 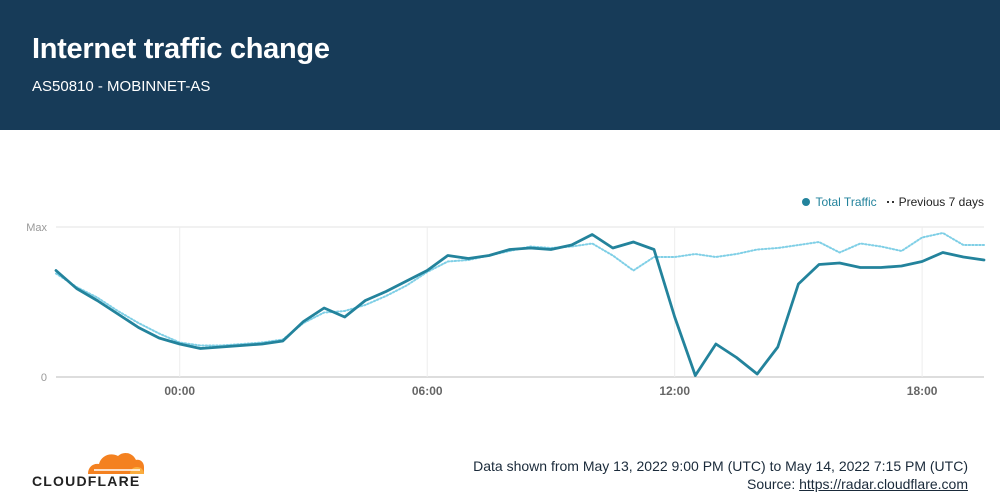 What do you see at coordinates (44, 378) in the screenshot?
I see `y-tick-label-zero: 0` at bounding box center [44, 378].